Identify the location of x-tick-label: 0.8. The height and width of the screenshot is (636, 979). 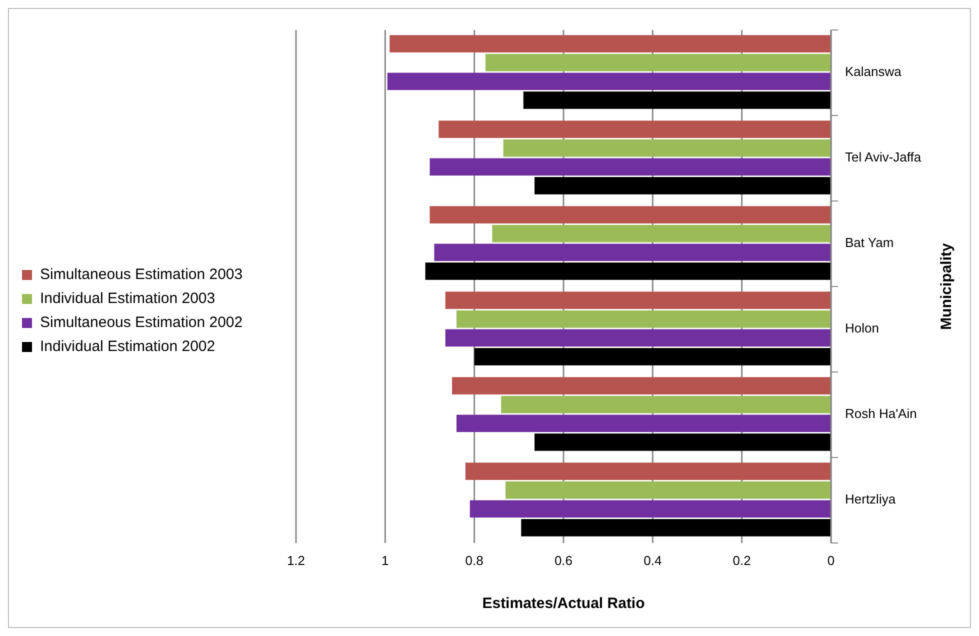
(474, 560).